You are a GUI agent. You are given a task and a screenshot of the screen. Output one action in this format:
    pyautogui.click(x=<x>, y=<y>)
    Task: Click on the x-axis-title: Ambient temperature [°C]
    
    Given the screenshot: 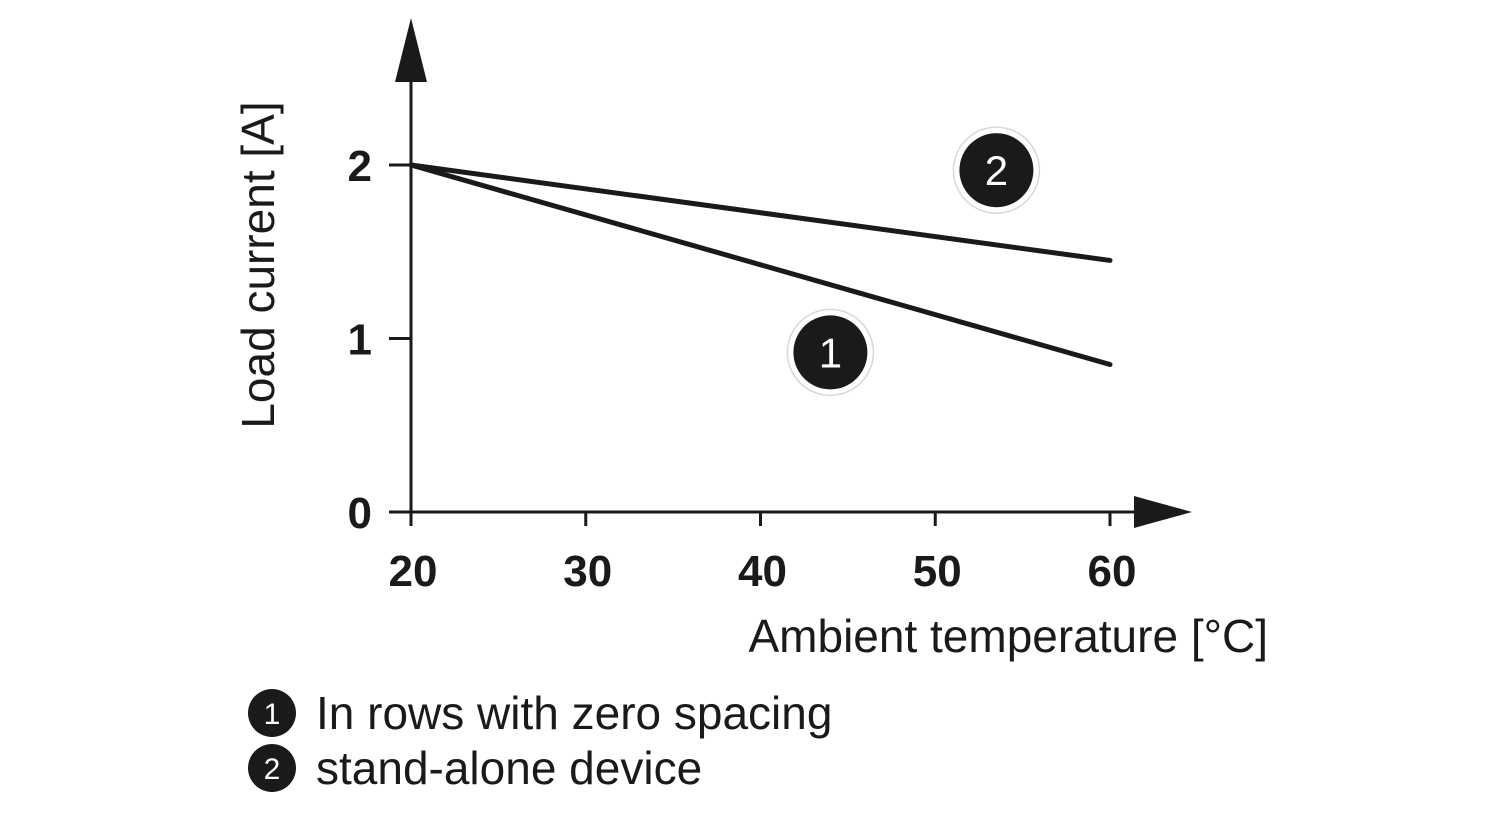 What is the action you would take?
    pyautogui.click(x=1009, y=636)
    